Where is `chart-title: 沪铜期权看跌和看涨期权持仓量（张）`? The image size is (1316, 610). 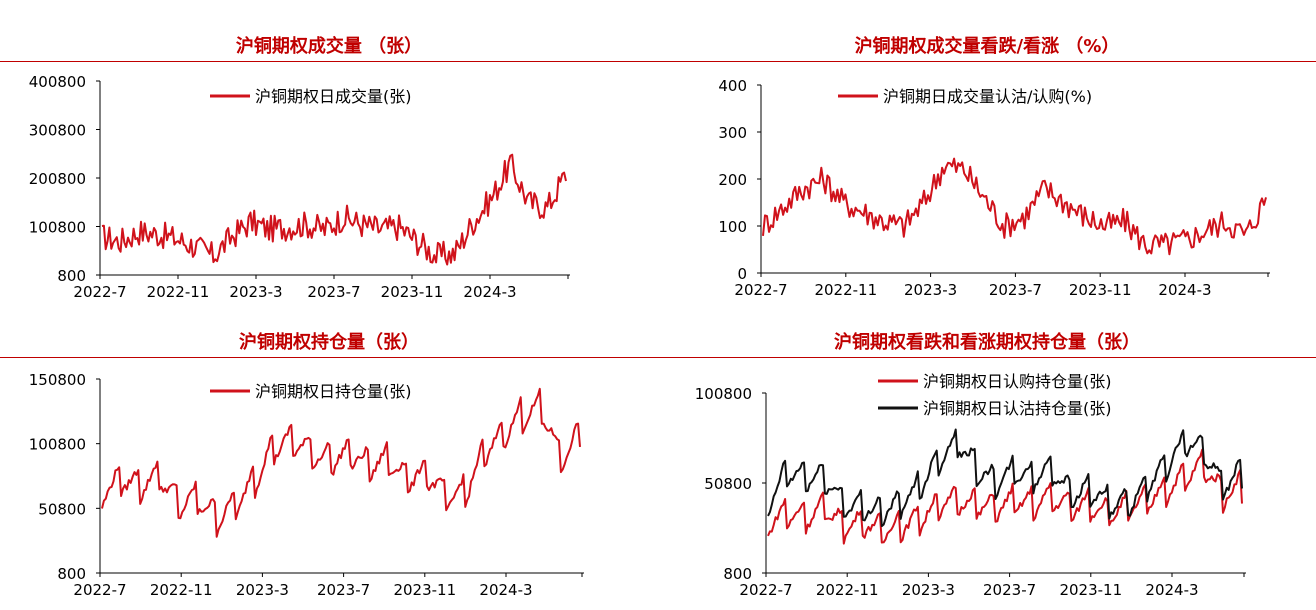
chart-title: 沪铜期权看跌和看涨期权持仓量（张） is located at coordinates (987, 342).